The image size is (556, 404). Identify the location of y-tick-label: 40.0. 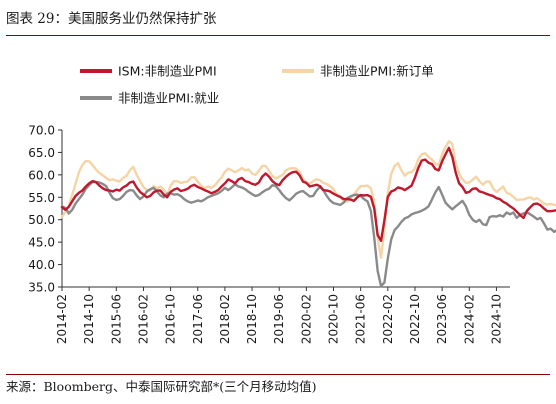
(41, 265).